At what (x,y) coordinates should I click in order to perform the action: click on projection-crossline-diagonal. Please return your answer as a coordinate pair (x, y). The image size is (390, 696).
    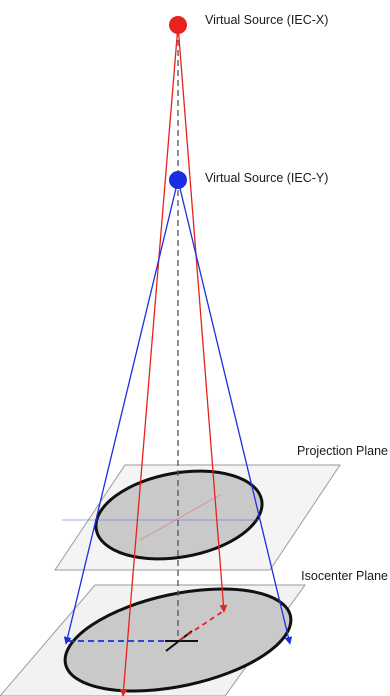
    Looking at the image, I should click on (180, 517).